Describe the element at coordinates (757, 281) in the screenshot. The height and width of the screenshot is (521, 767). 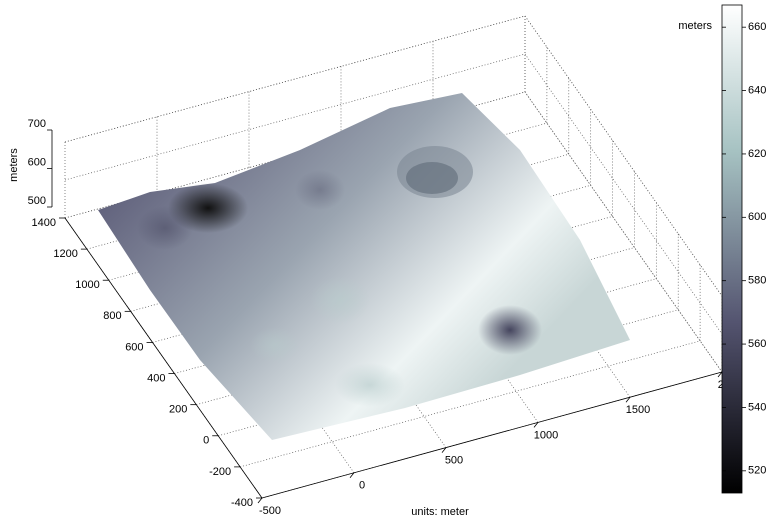
I see `colorbar-tick-label: 580` at that location.